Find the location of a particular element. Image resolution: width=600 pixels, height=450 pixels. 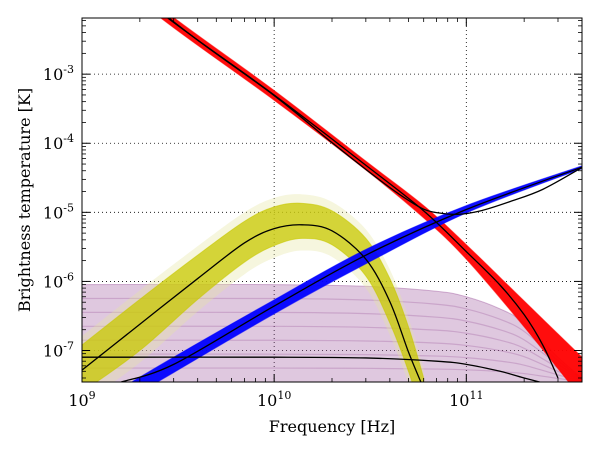

x-tick-label: 1011 is located at coordinates (466, 399).